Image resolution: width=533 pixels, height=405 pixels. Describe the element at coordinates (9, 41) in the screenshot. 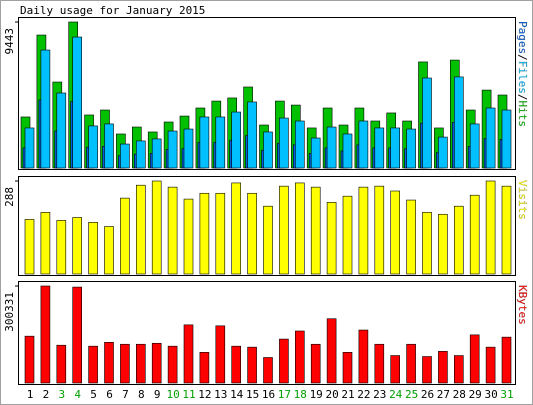

I see `y-tick-label: 9443` at that location.